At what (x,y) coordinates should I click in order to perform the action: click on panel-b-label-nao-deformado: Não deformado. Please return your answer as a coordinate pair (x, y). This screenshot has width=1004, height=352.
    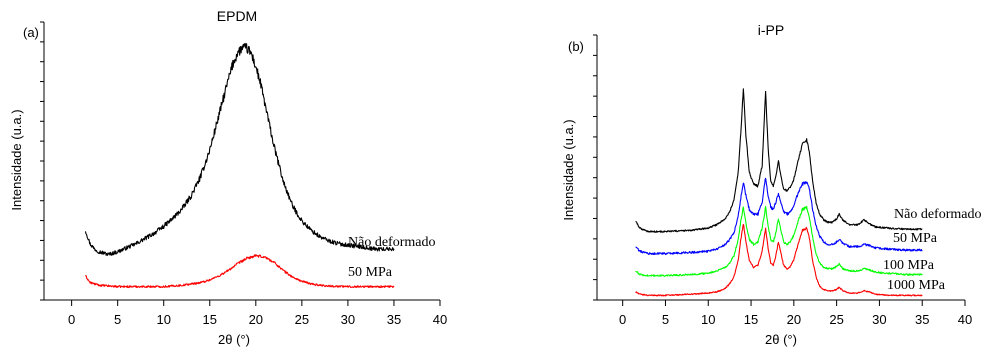
    Looking at the image, I should click on (937, 214).